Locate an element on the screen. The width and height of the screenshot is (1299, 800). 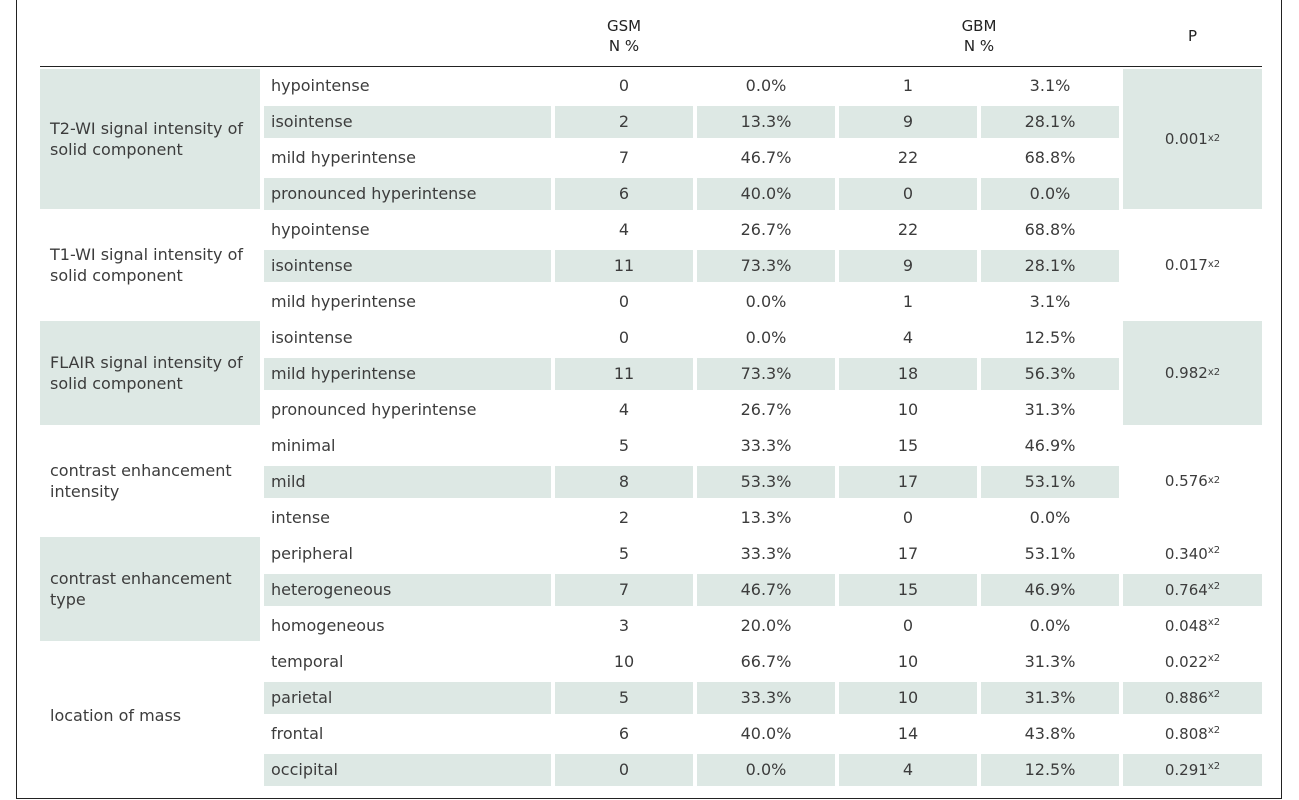
header-p: P is located at coordinates (1192, 52).